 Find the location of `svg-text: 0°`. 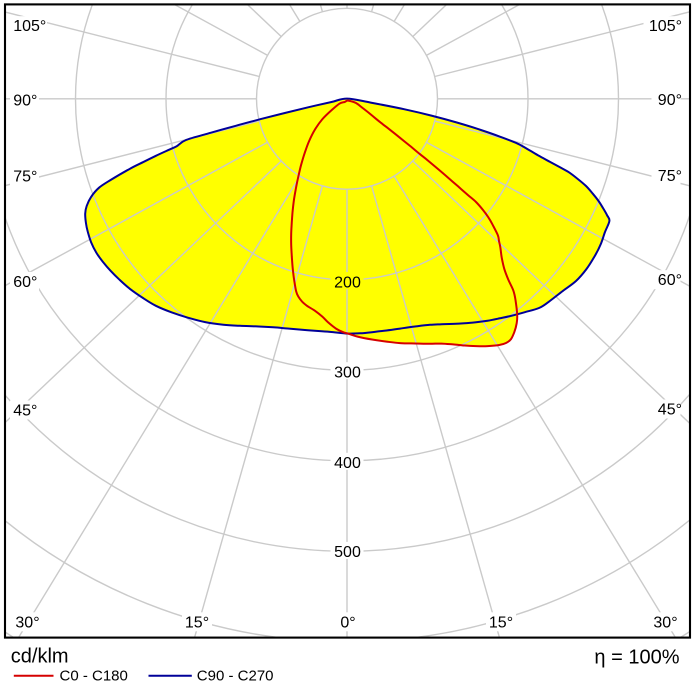

svg-text: 0° is located at coordinates (347, 622).